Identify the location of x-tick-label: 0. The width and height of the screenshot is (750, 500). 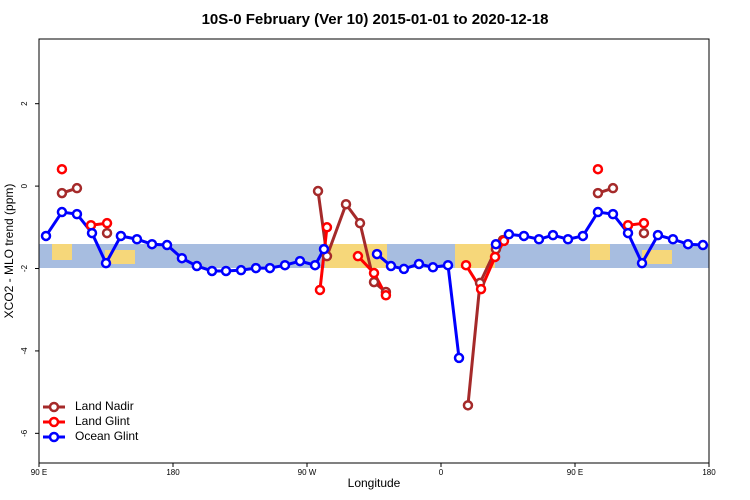
(441, 472).